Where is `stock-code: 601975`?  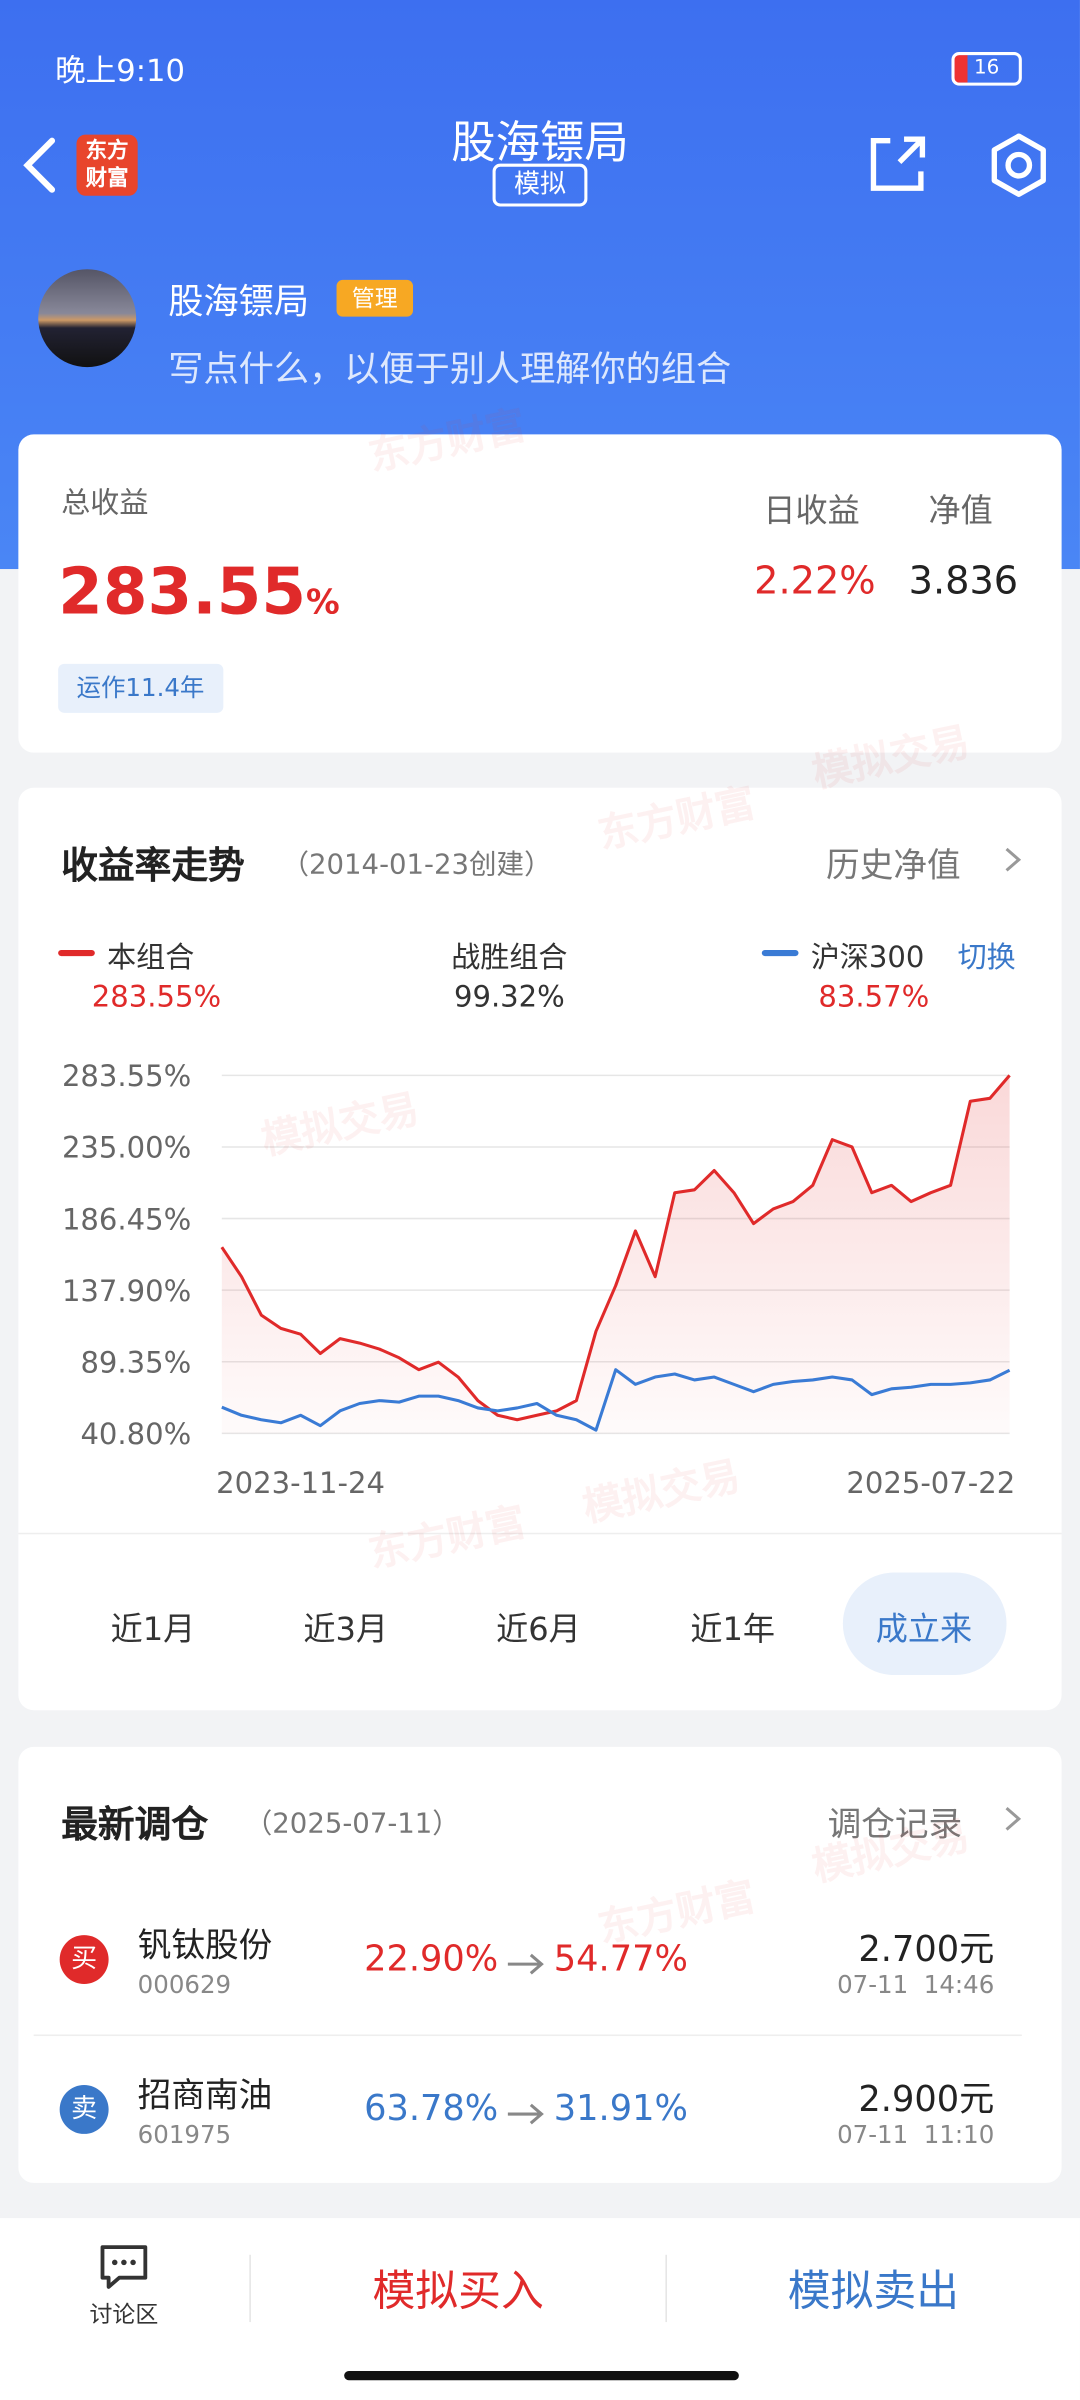
stock-code: 601975 is located at coordinates (184, 2135).